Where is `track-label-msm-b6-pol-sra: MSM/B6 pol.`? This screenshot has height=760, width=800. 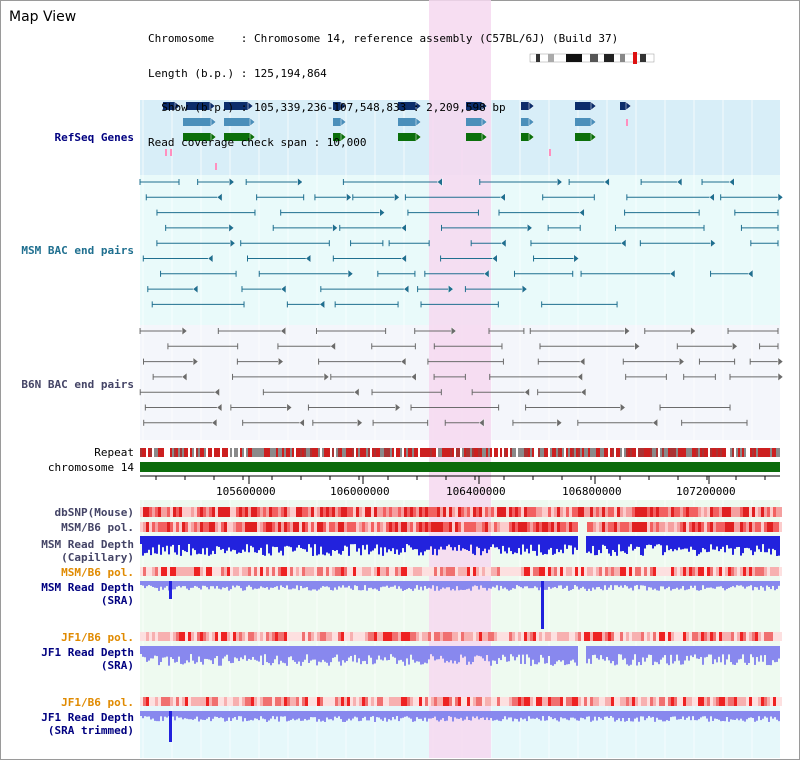
track-label-msm-b6-pol-sra: MSM/B6 pol. is located at coordinates (97, 572).